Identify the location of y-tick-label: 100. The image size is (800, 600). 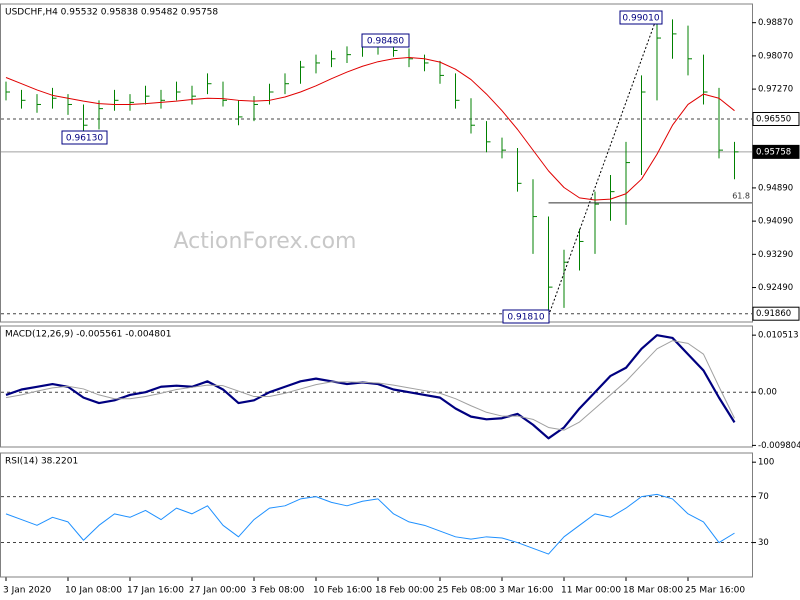
(766, 463).